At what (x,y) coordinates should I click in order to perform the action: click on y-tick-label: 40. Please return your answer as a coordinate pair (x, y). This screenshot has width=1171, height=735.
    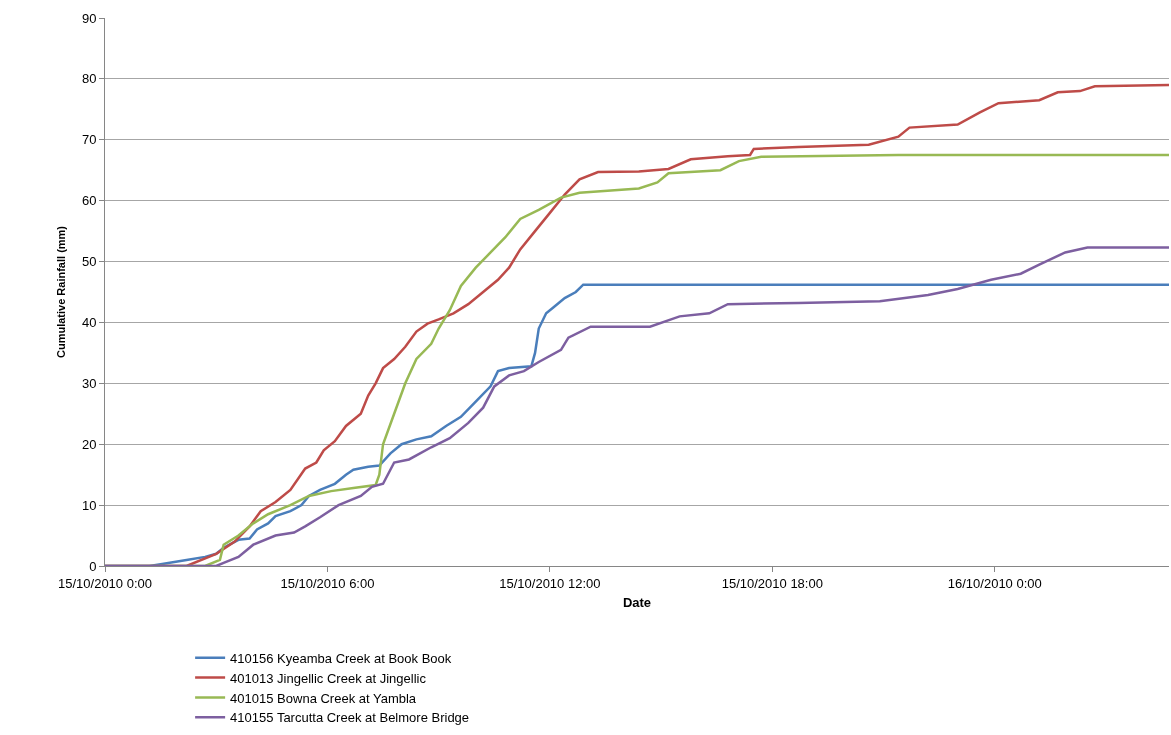
    Looking at the image, I should click on (89, 322).